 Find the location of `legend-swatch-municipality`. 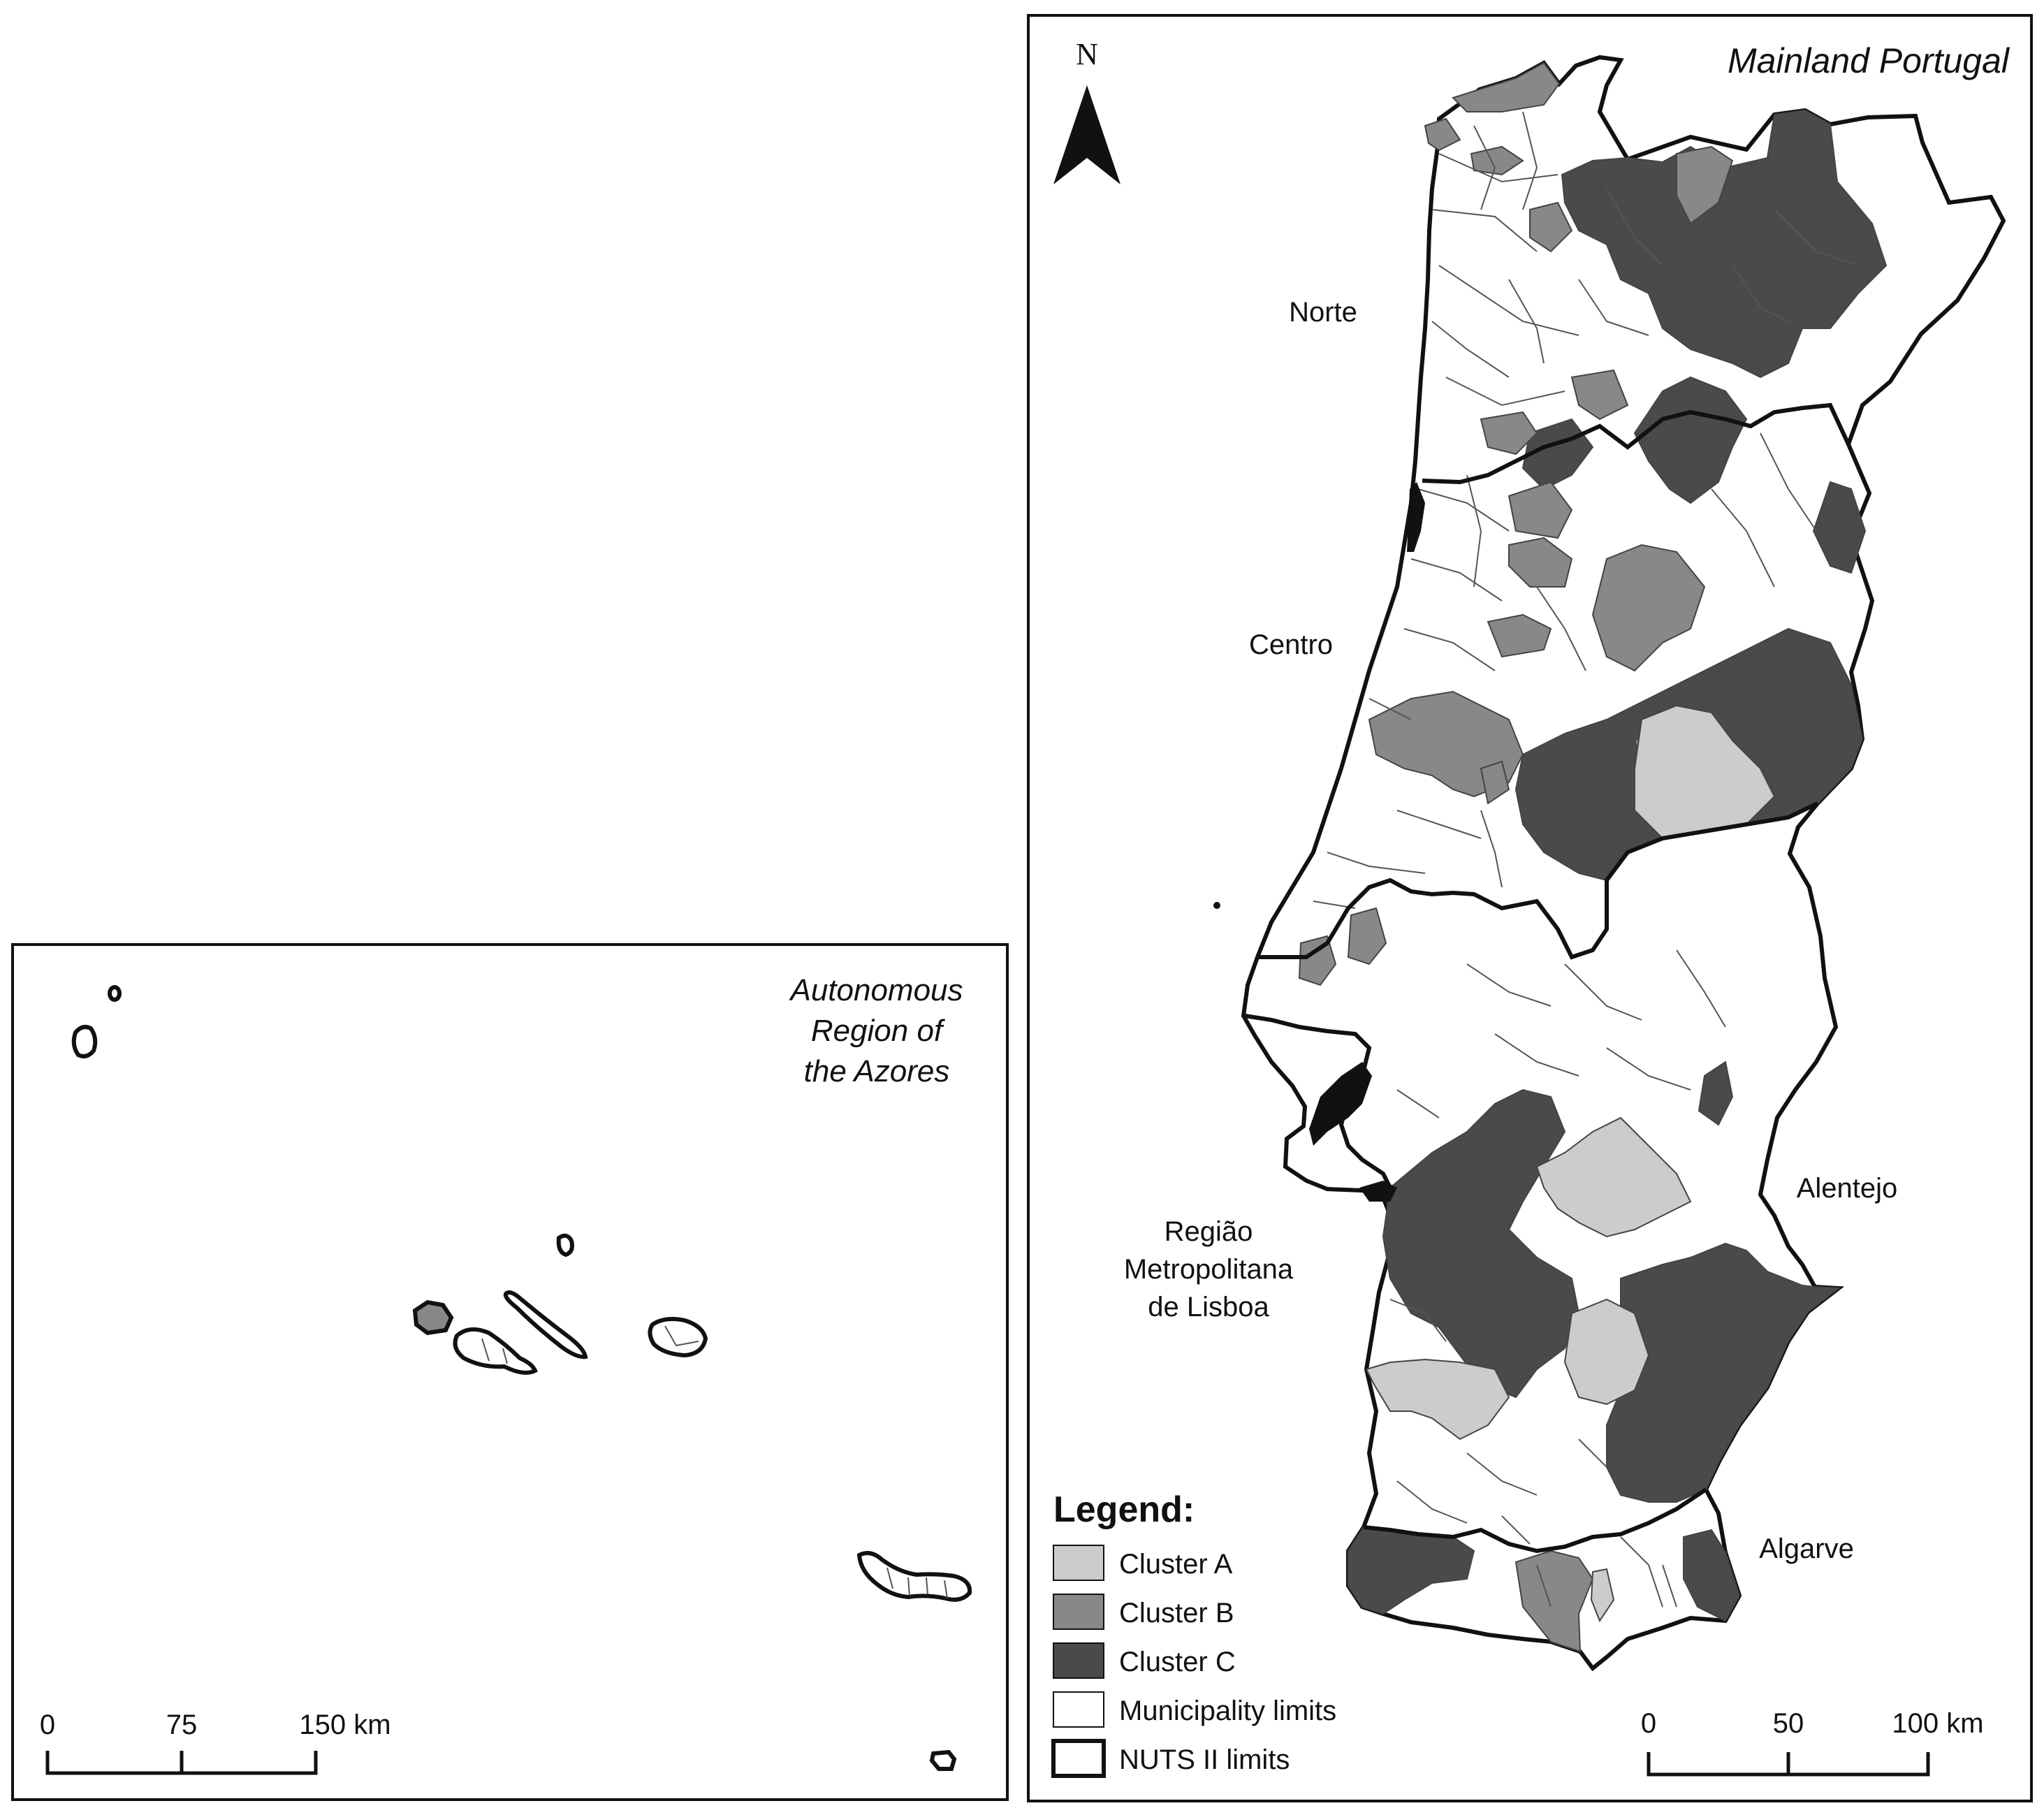

legend-swatch-municipality is located at coordinates (1078, 1709).